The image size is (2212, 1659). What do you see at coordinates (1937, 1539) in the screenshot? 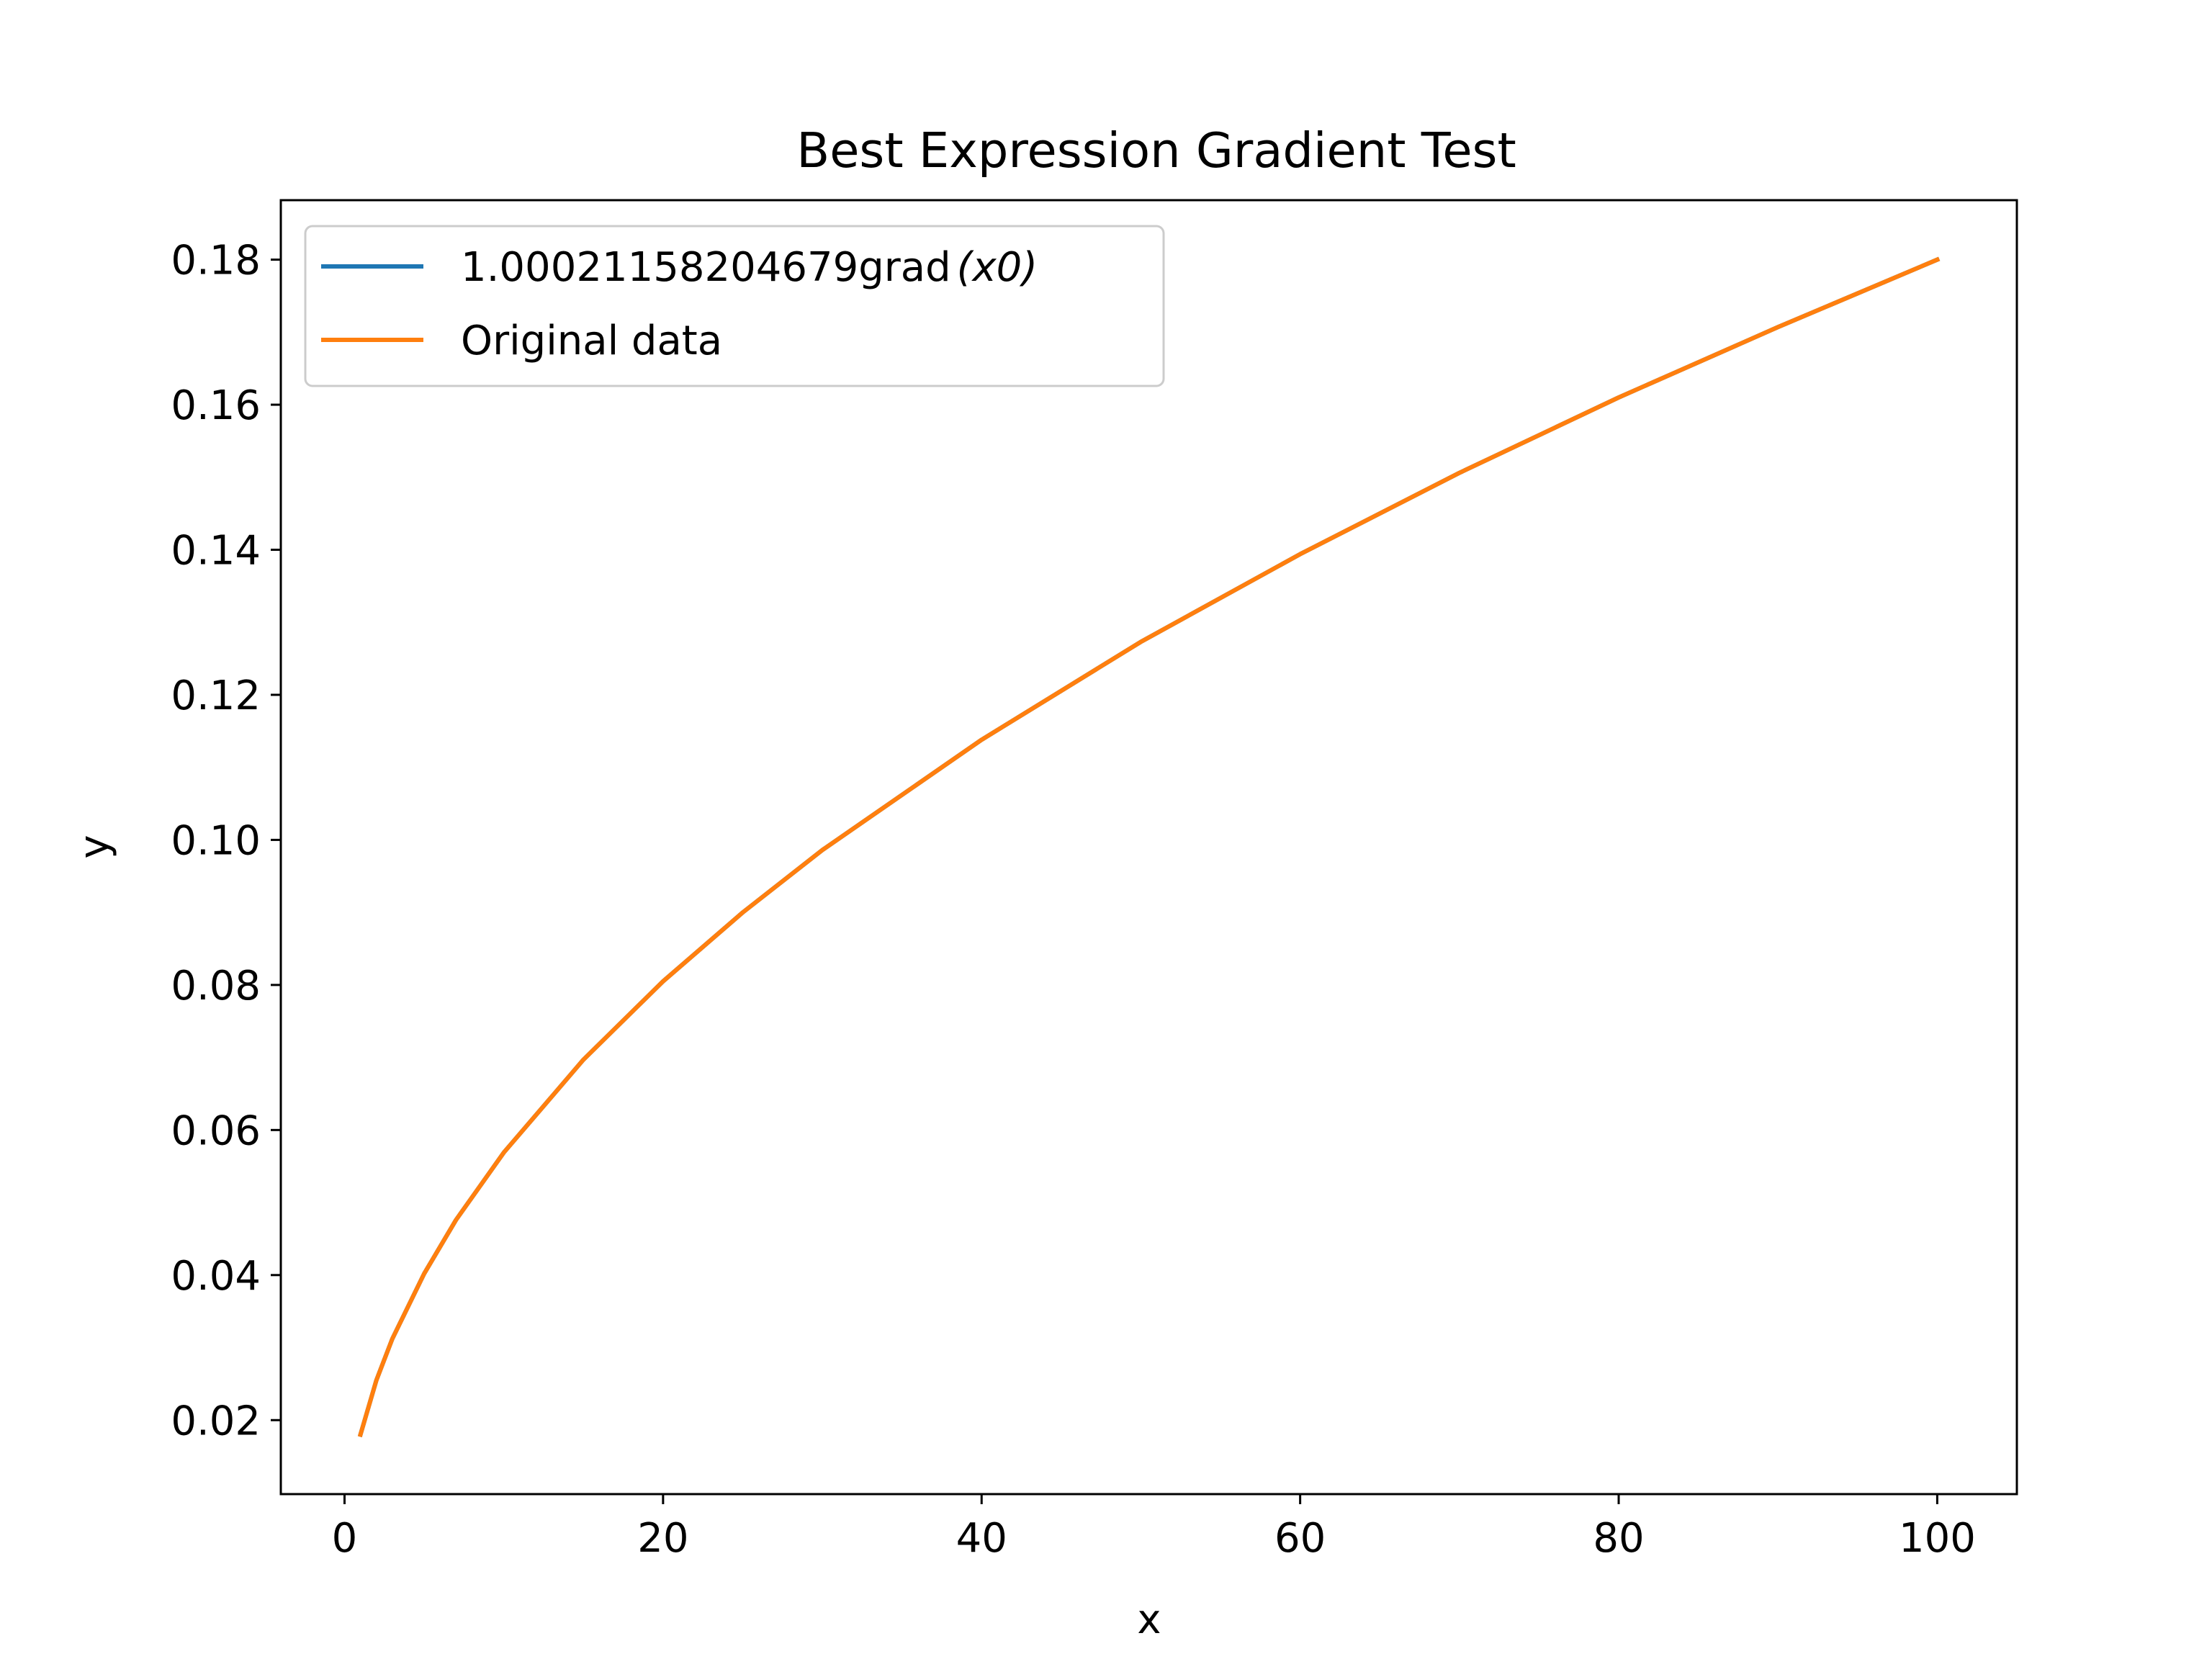
I see `x-tick-label: 100` at bounding box center [1937, 1539].